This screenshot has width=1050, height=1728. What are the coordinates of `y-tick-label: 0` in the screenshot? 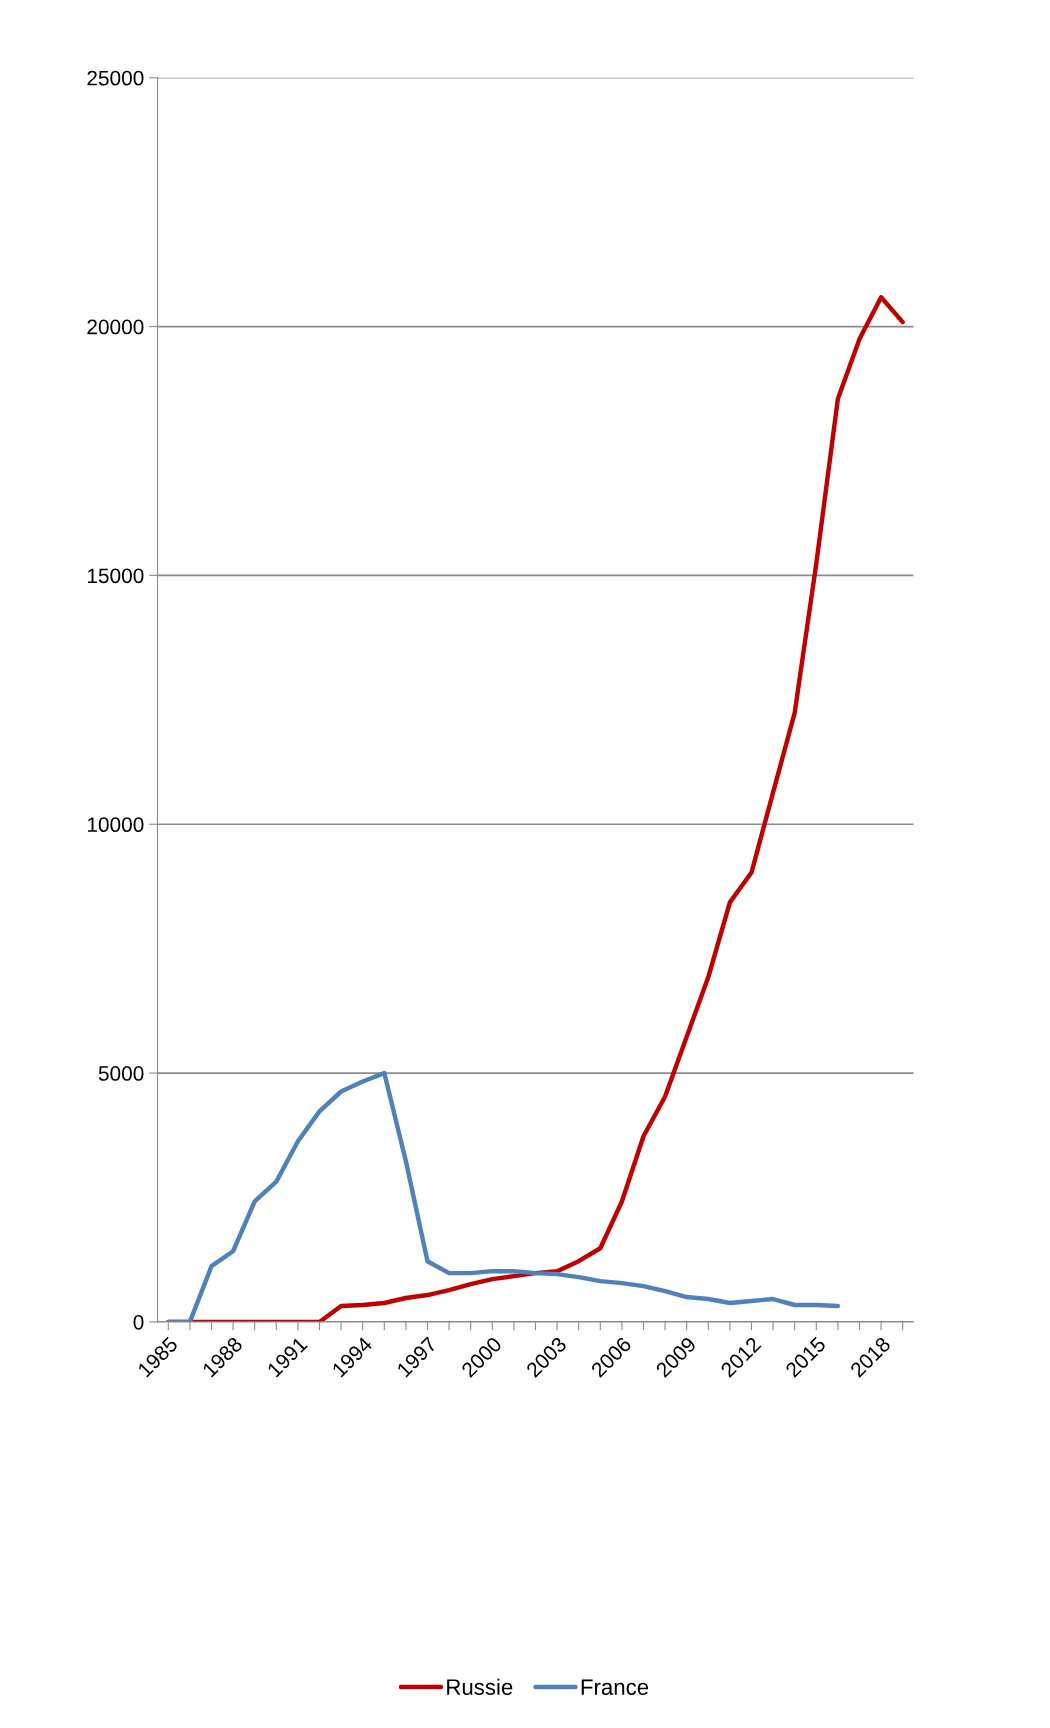 It's located at (138, 1322).